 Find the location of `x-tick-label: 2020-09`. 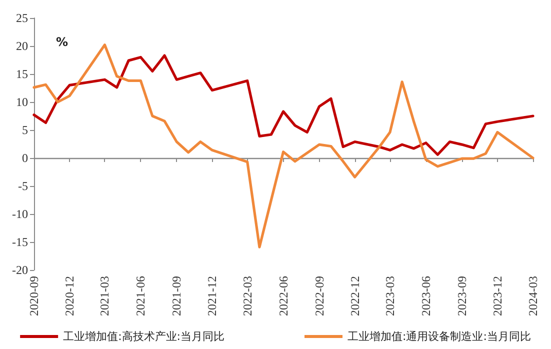

x-tick-label: 2020-09 is located at coordinates (34, 296).